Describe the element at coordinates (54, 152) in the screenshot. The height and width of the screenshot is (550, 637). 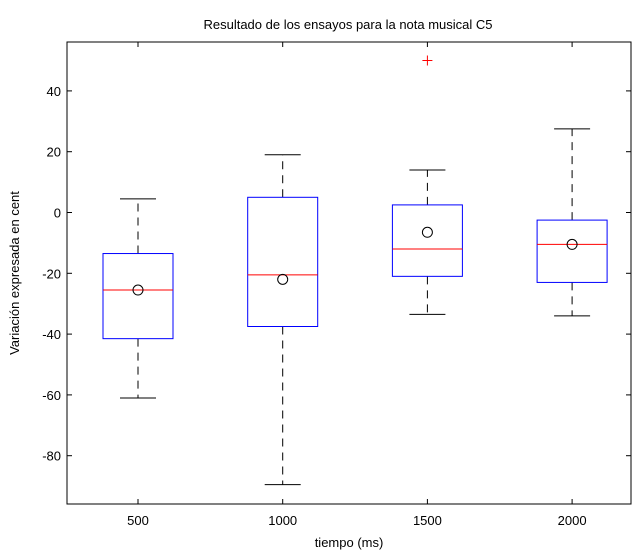
I see `y-tick-label: 20` at that location.